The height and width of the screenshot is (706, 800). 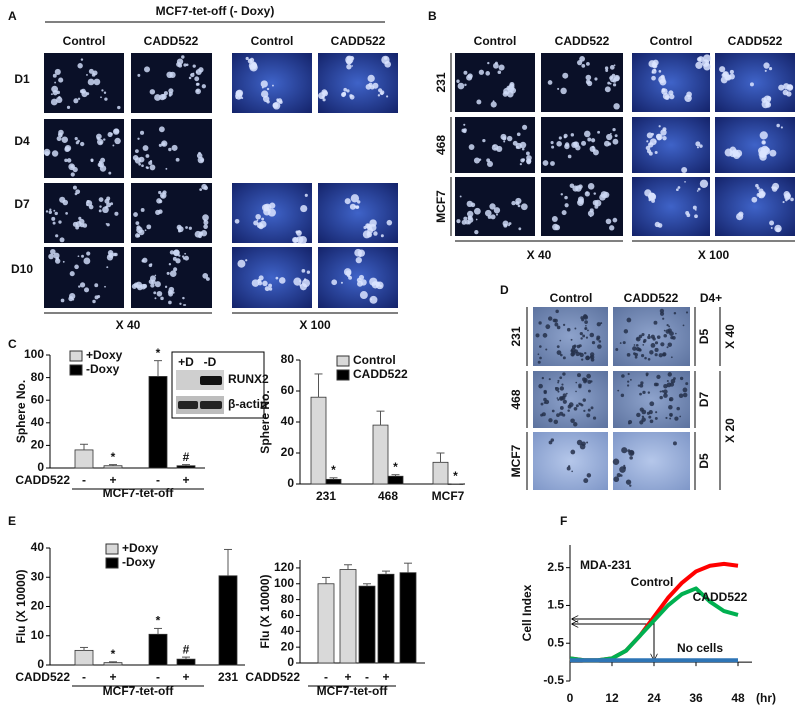 I want to click on significance-marker: *, so click(x=113, y=457).